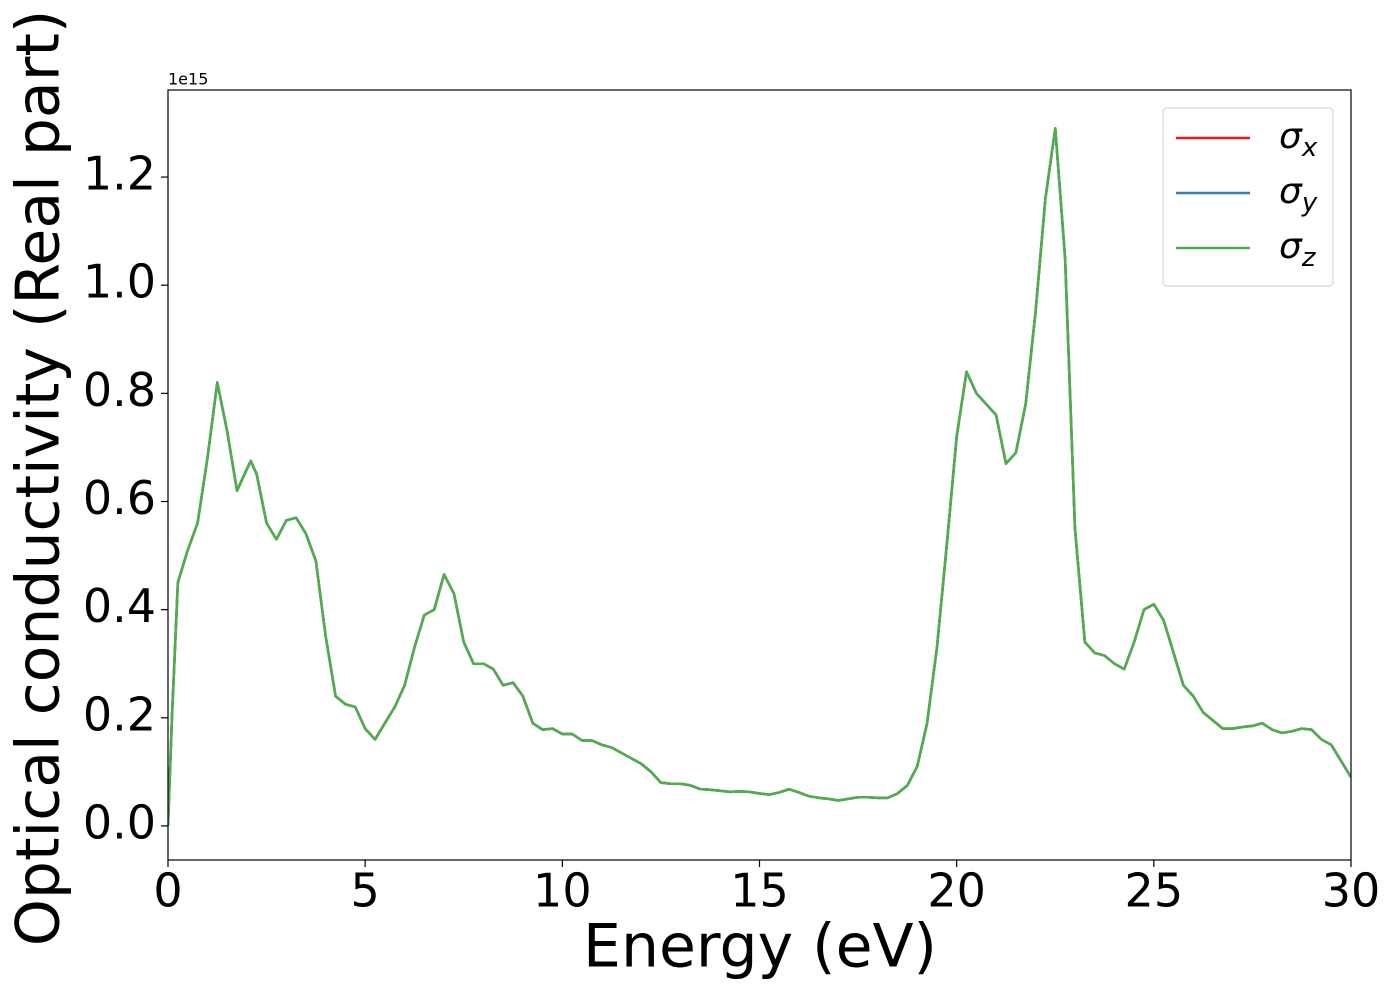 This screenshot has width=1400, height=1000. What do you see at coordinates (119, 174) in the screenshot?
I see `y-tick-label: 1.2` at bounding box center [119, 174].